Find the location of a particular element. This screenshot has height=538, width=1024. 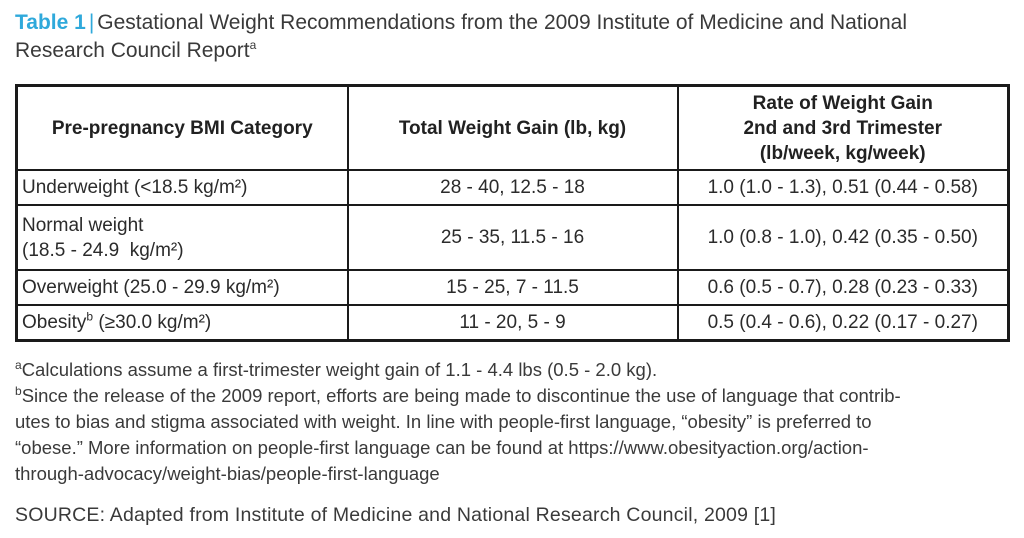

cell-bmi-category: Underweight (<18.5 kg/m²) is located at coordinates (182, 187).